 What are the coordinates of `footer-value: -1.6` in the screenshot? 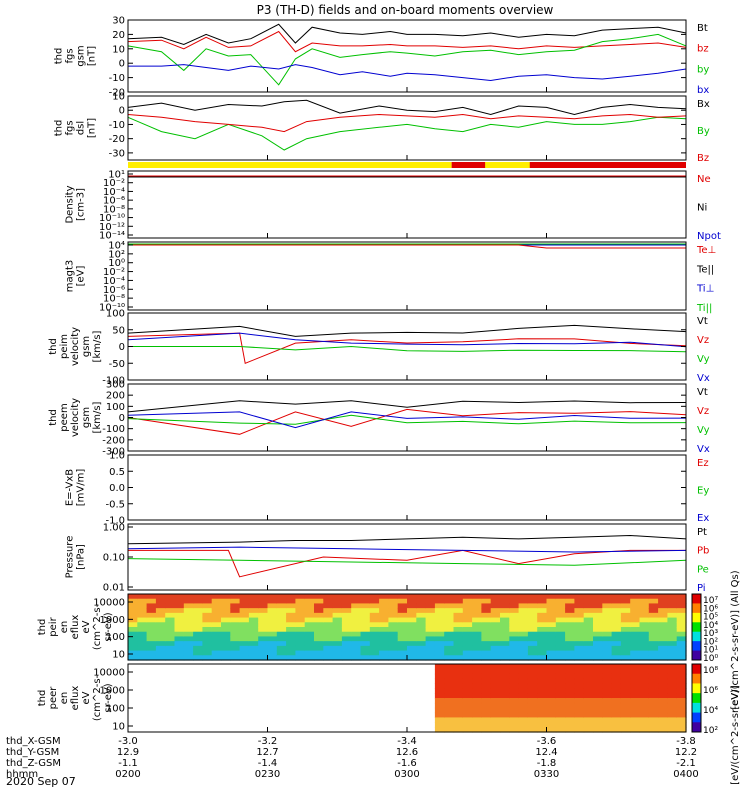 It's located at (407, 763).